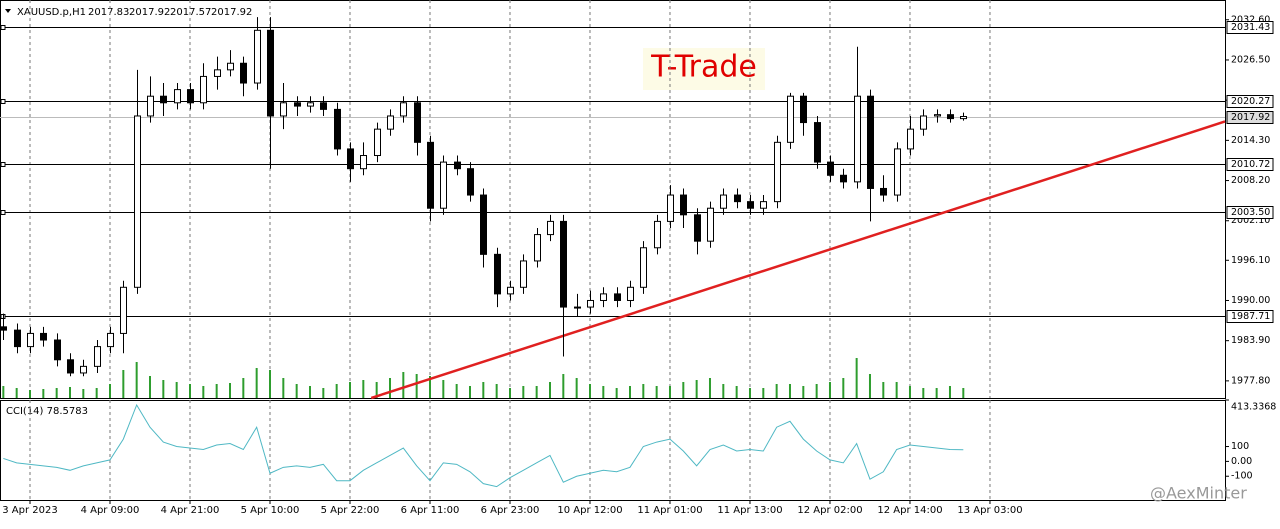 This screenshot has height=529, width=1280. I want to click on annotation: T-Trade, so click(703, 67).